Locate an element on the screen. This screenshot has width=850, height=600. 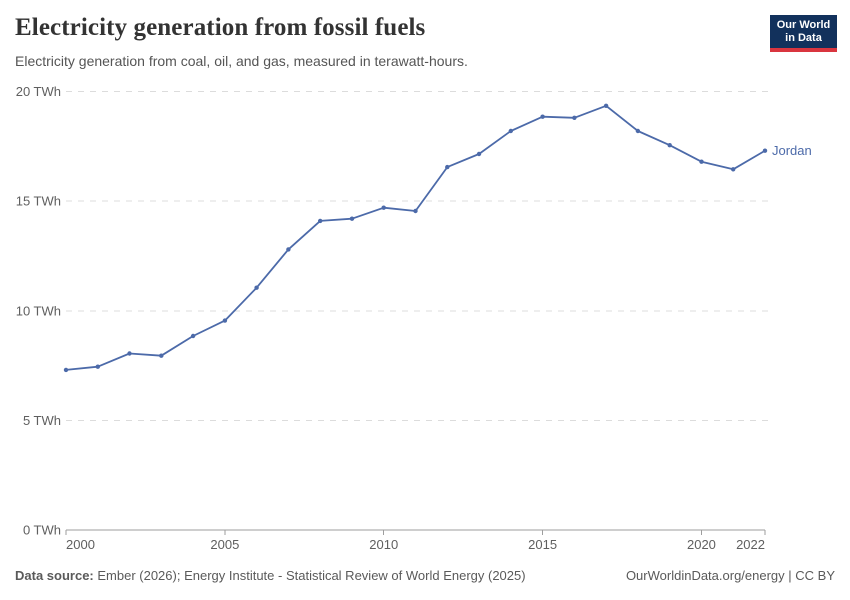
page-title: Electricity generation from fossil fuels is located at coordinates (220, 27).